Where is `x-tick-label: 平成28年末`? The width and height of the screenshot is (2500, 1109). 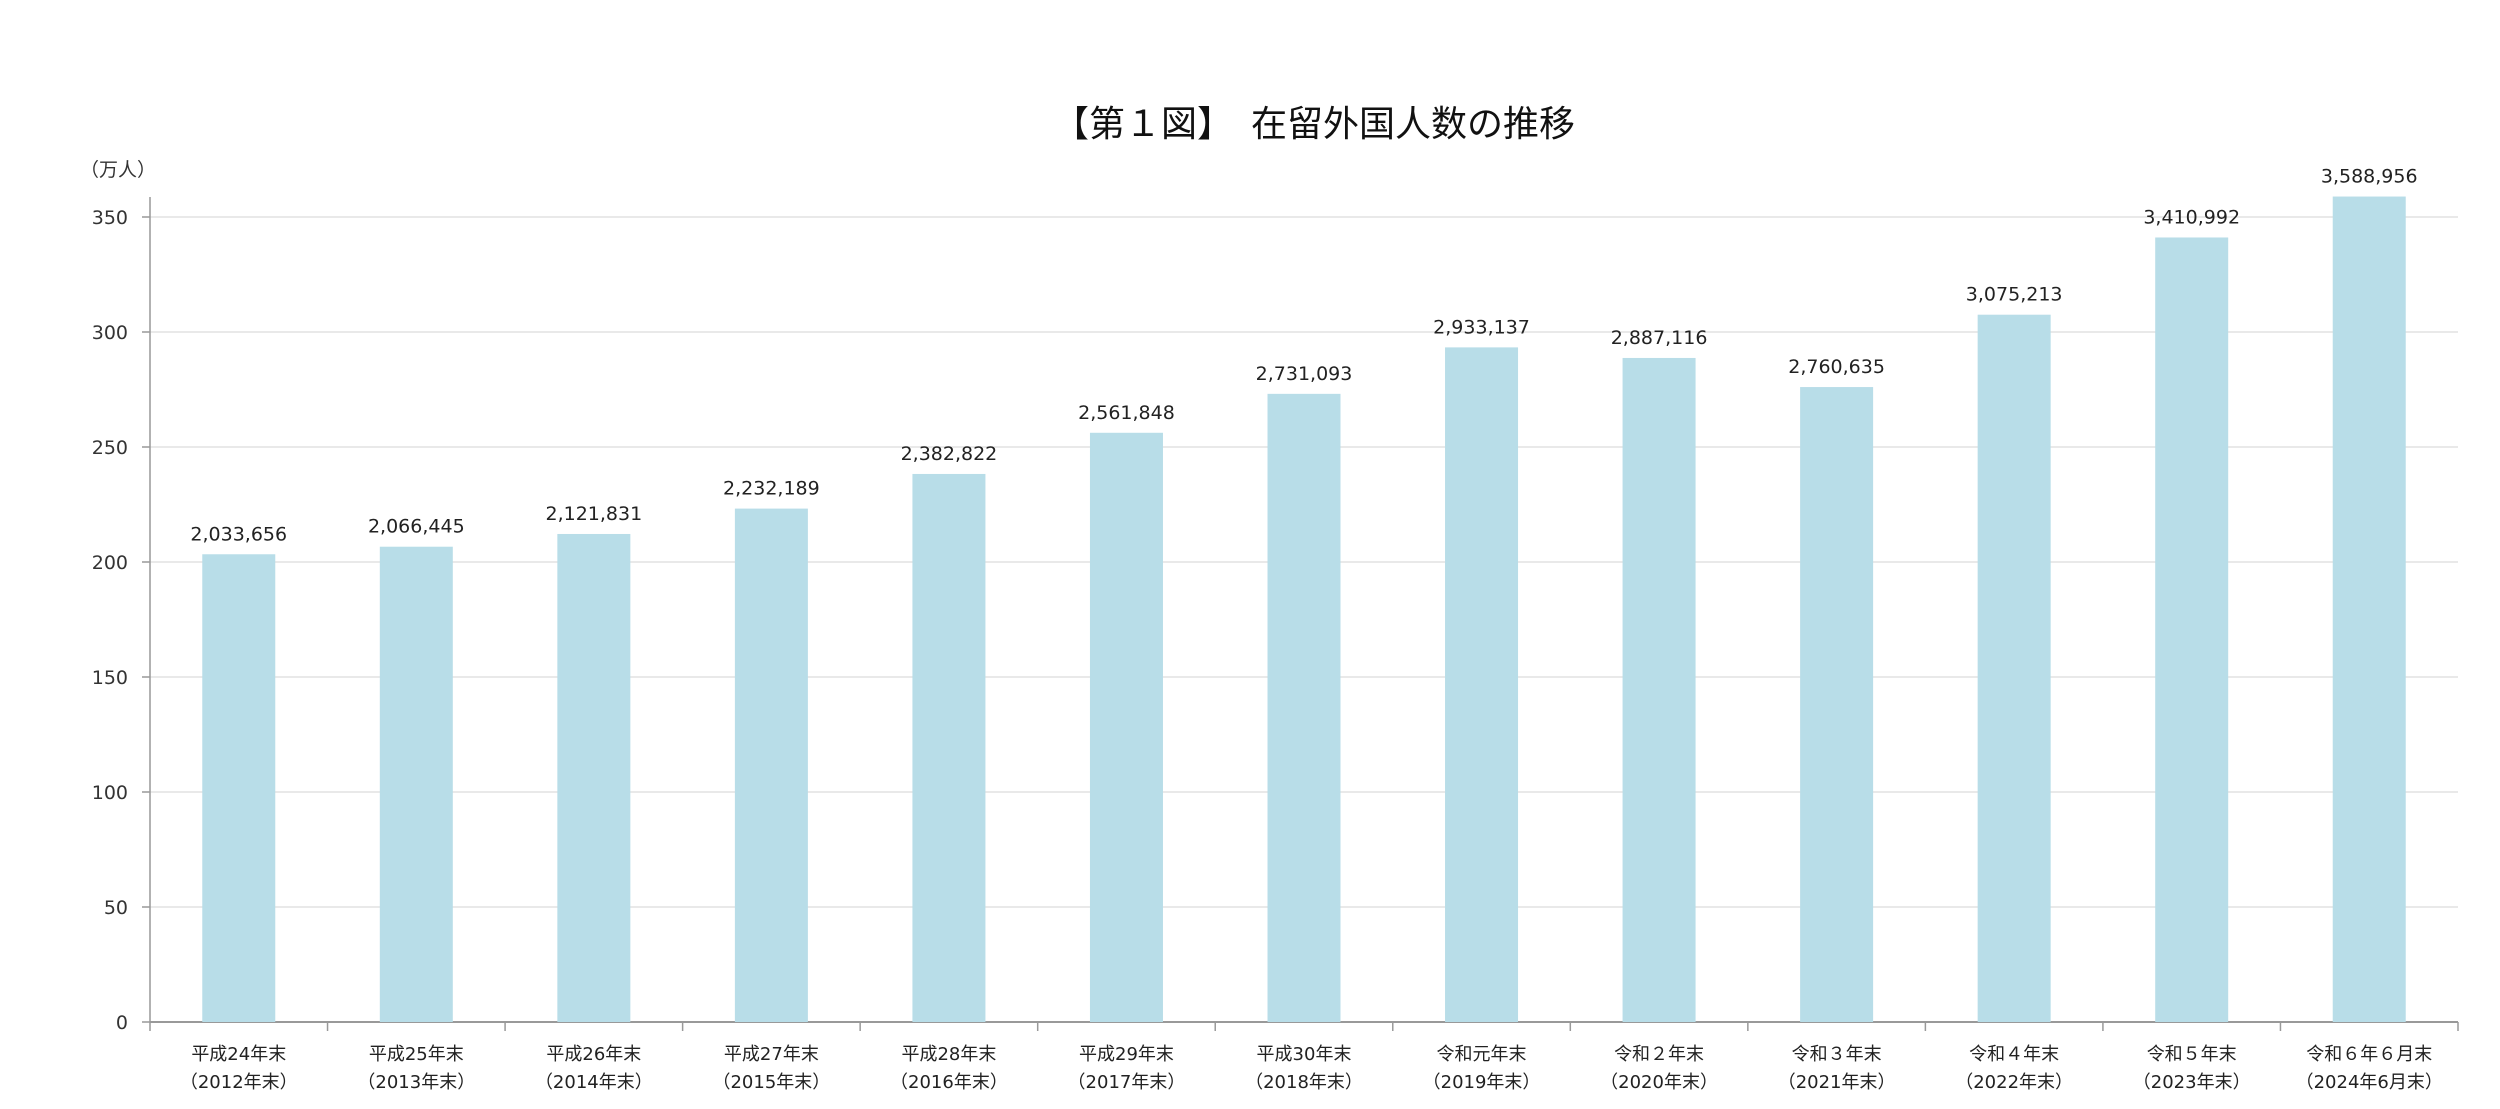 x-tick-label: 平成28年末 is located at coordinates (948, 1054).